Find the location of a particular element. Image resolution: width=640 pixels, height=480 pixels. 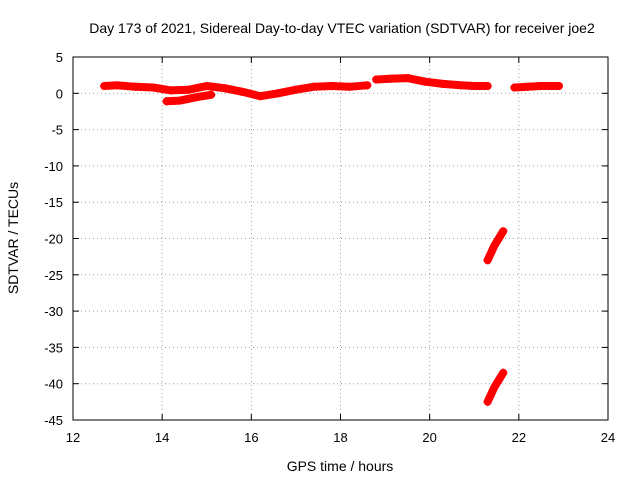

x-tick-label: 14 is located at coordinates (162, 437).